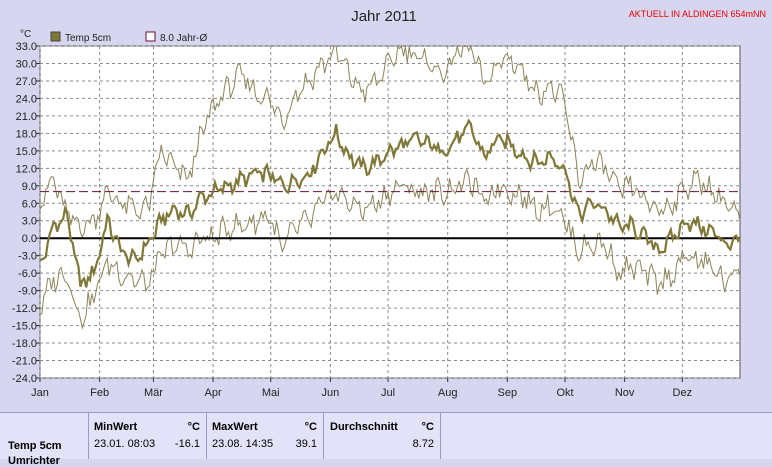  What do you see at coordinates (310, 427) in the screenshot?
I see `max-unit: °C` at bounding box center [310, 427].